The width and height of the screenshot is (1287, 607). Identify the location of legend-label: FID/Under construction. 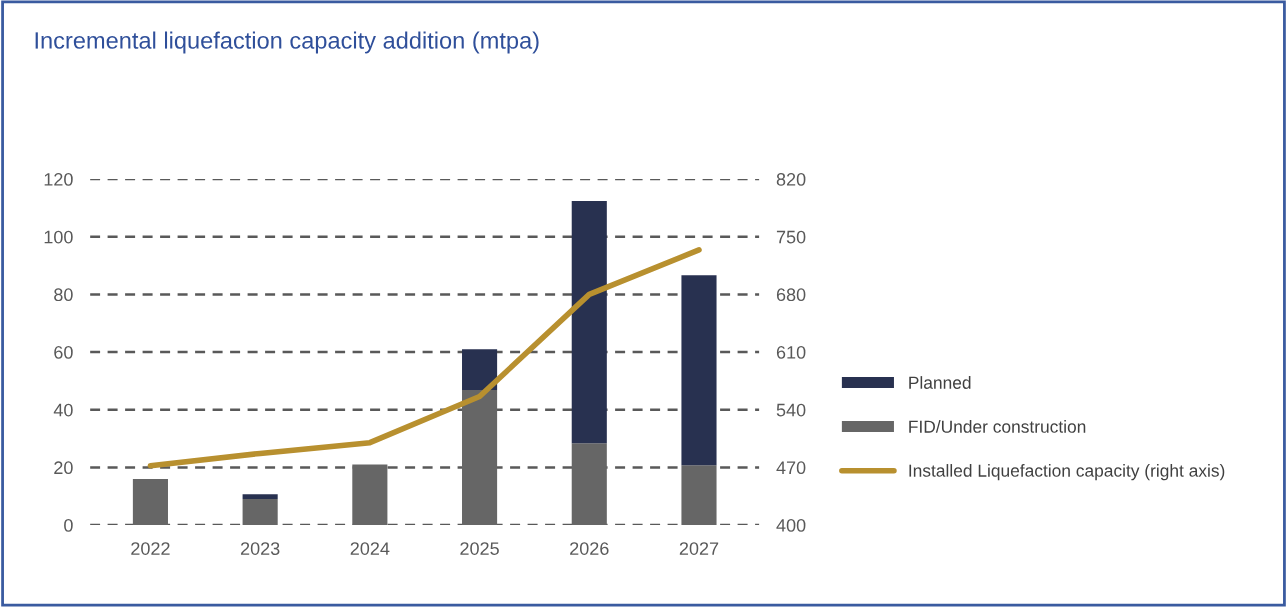
(997, 426).